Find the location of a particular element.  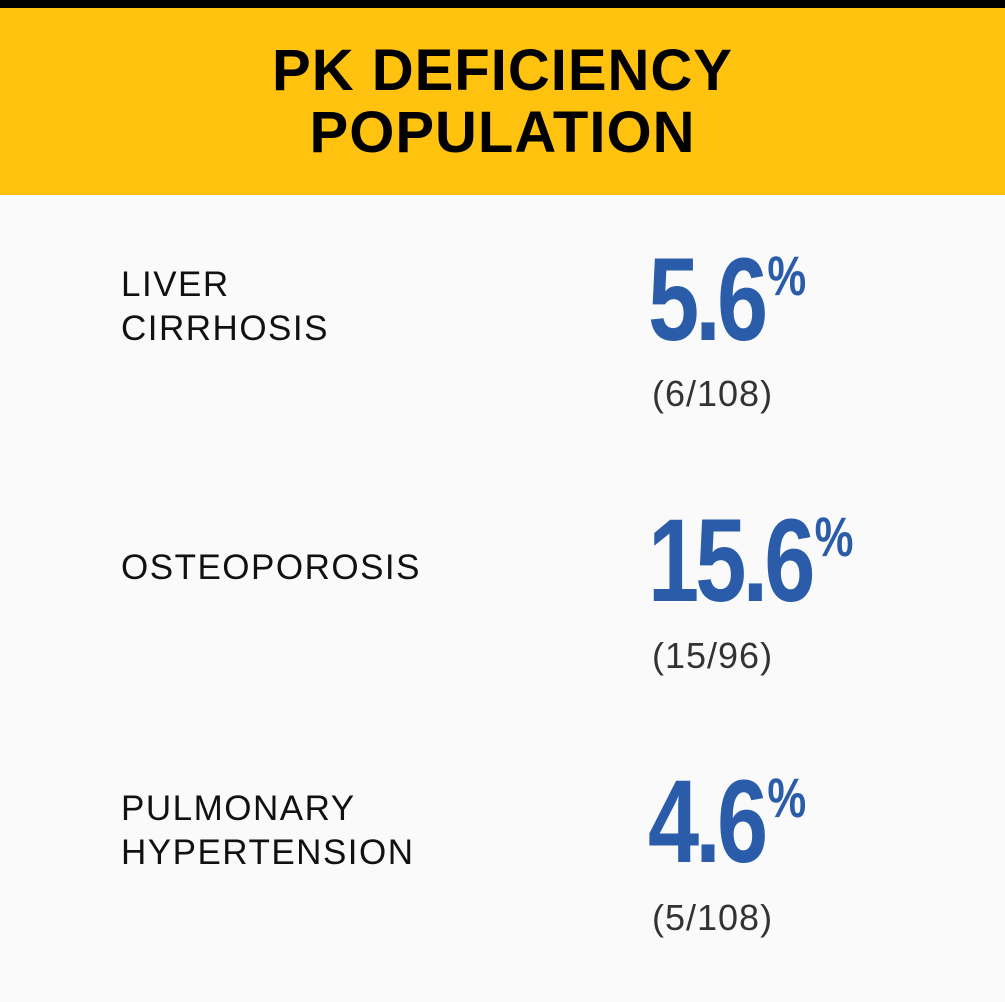

condition-label: PULMONARY HYPERTENSION is located at coordinates (268, 830).